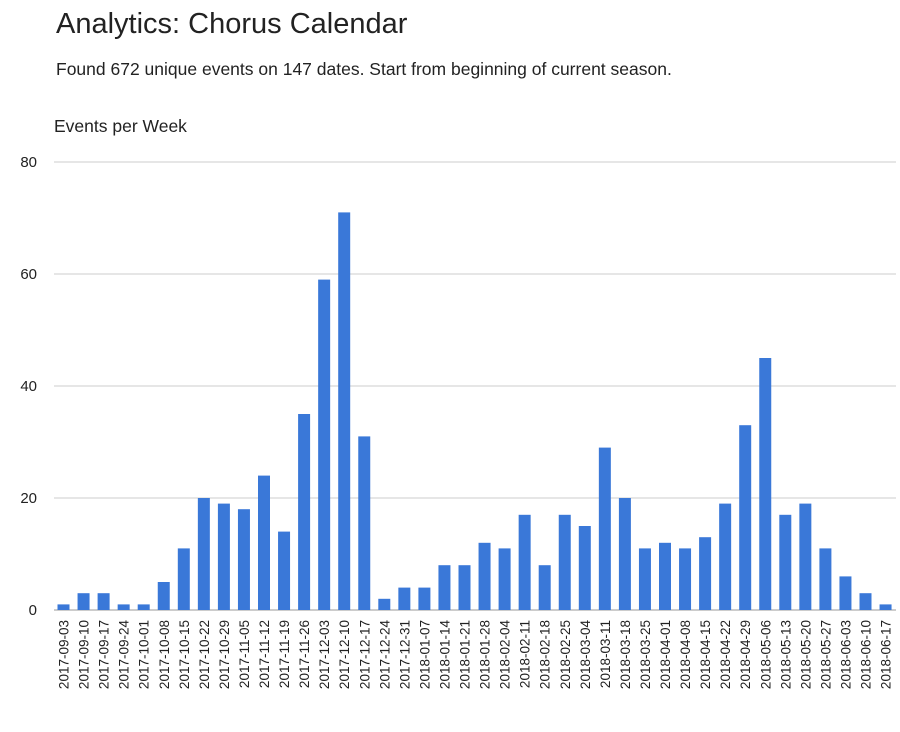 The image size is (900, 732). Describe the element at coordinates (585, 655) in the screenshot. I see `x-tick-label: 2018-03-04` at that location.